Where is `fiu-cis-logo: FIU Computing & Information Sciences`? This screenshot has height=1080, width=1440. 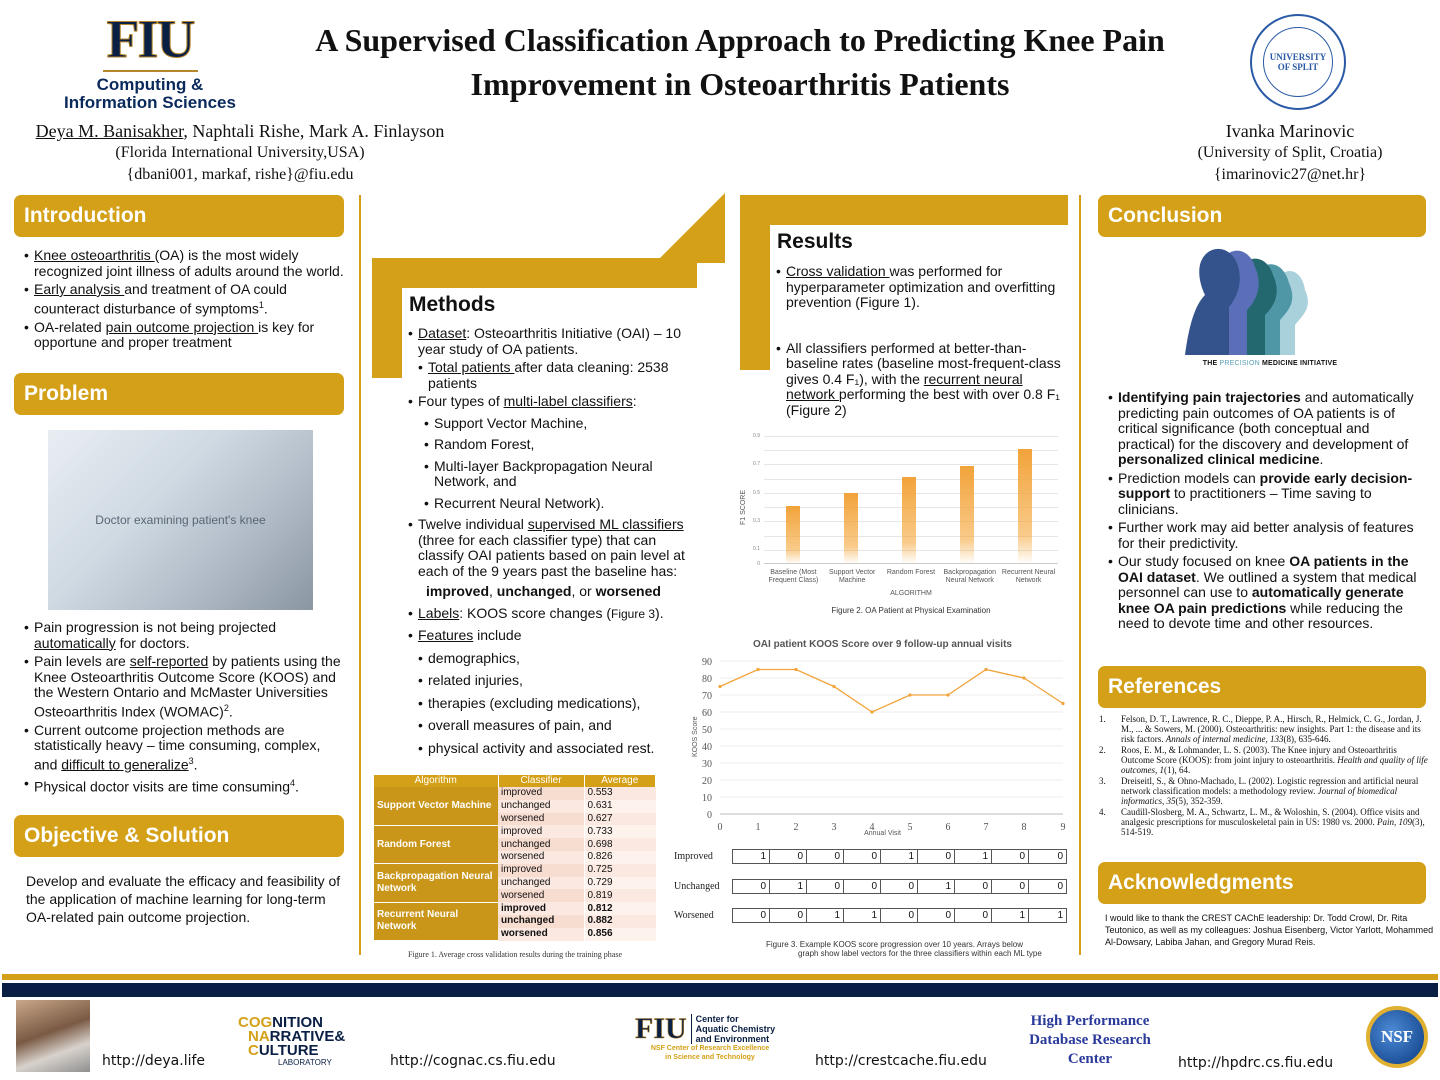 fiu-cis-logo: FIU Computing & Information Sciences is located at coordinates (150, 62).